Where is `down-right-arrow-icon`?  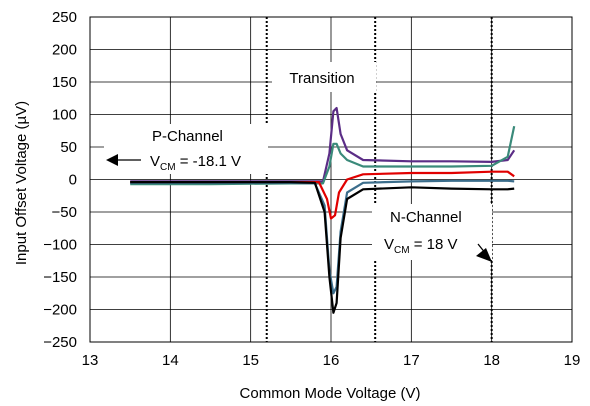 down-right-arrow-icon is located at coordinates (484, 252).